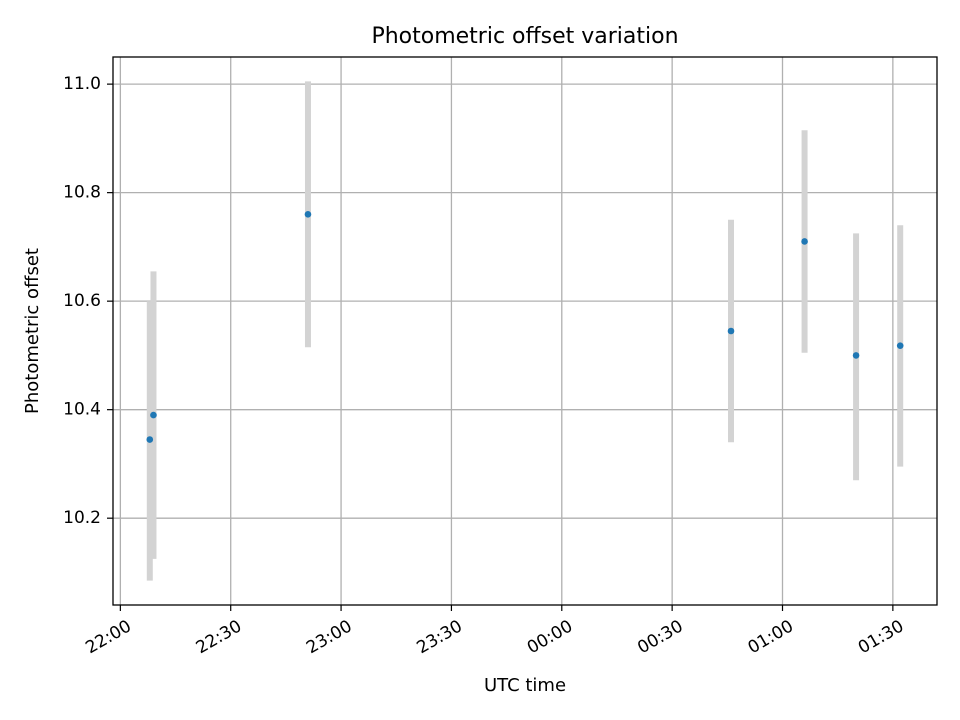  Describe the element at coordinates (525, 685) in the screenshot. I see `x-axis-title: UTC time` at that location.